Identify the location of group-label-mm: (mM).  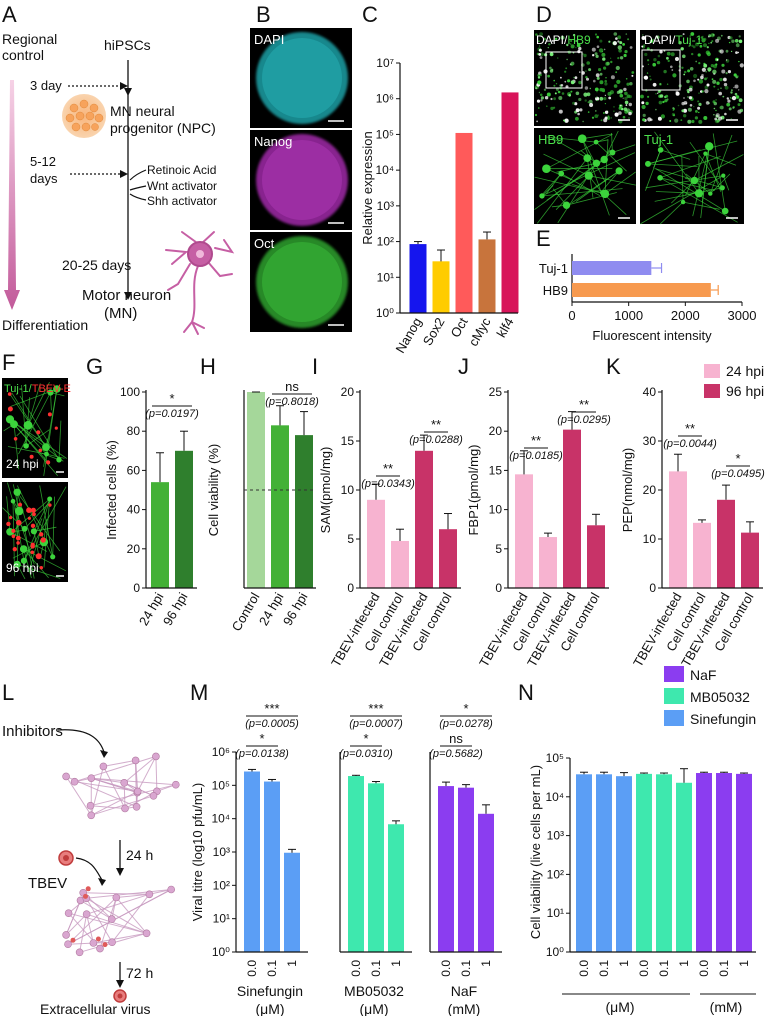
(726, 1007).